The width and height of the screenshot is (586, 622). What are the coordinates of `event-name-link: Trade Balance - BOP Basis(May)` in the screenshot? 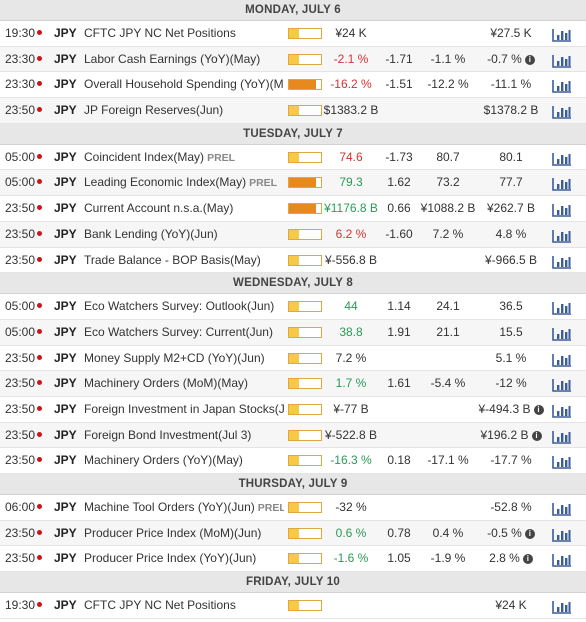 It's located at (184, 260).